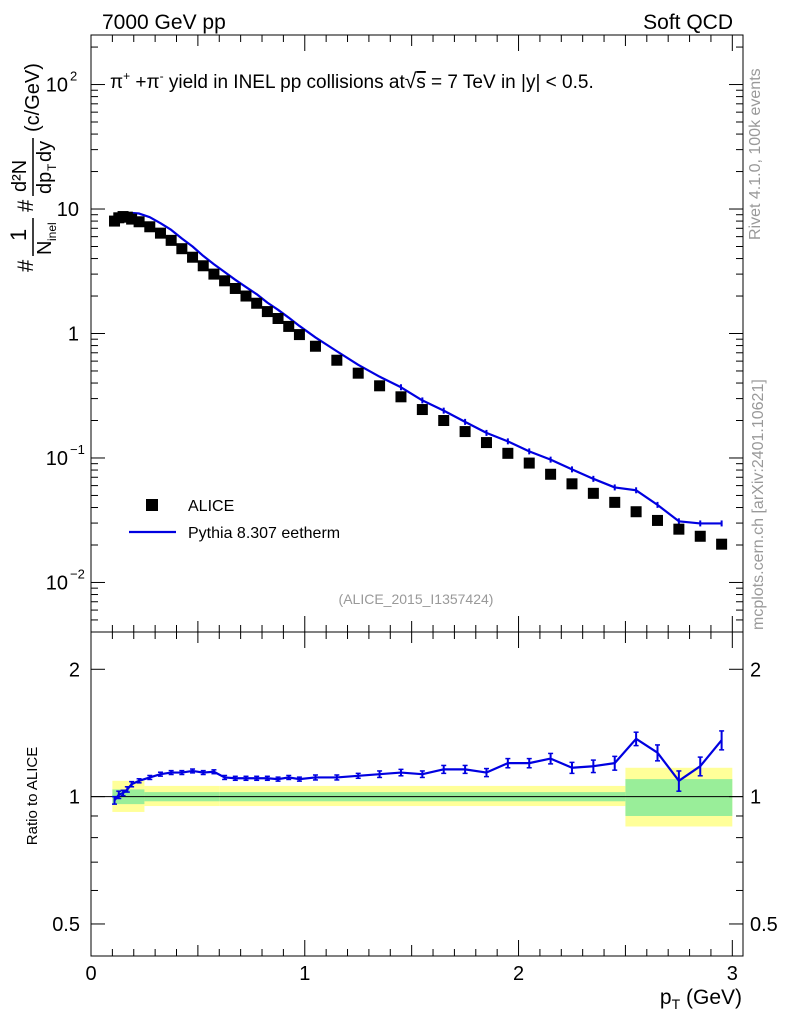 The image size is (786, 1024). I want to click on main-ylabel: # 1 N inel # d²N dp T dy (c/GeV), so click(32, 167).